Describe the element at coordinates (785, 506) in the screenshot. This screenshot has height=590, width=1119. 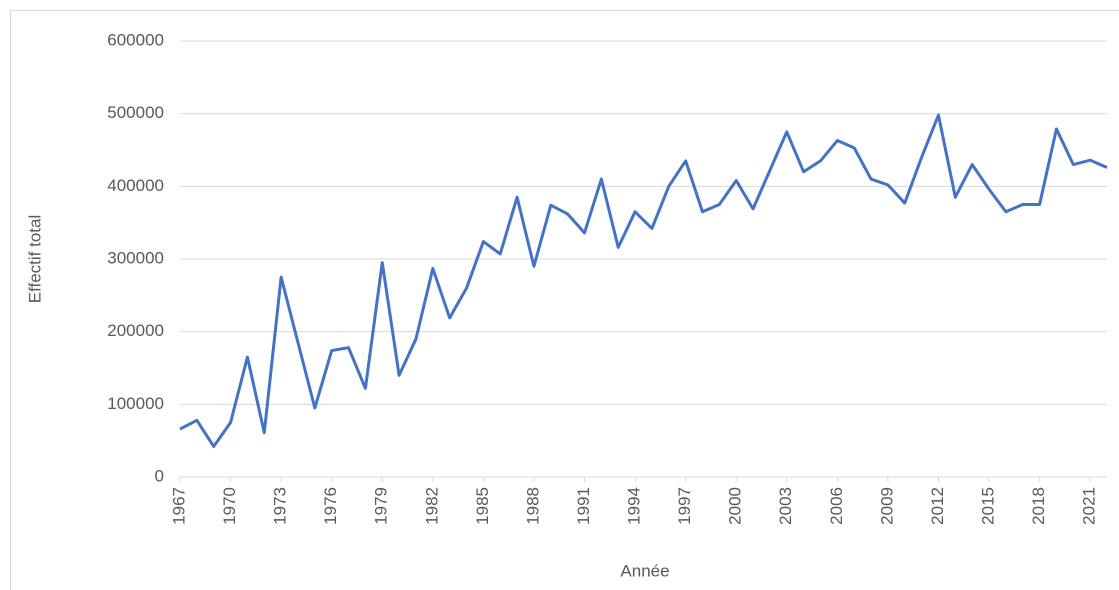
I see `x-tick-label: 2003` at that location.